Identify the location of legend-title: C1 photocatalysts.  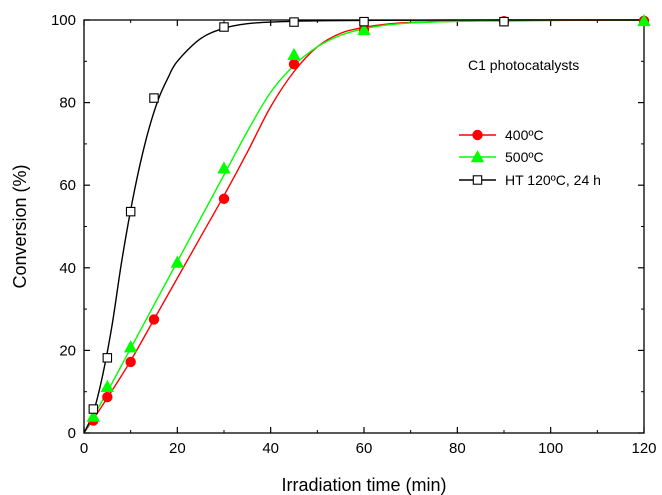
(523, 65).